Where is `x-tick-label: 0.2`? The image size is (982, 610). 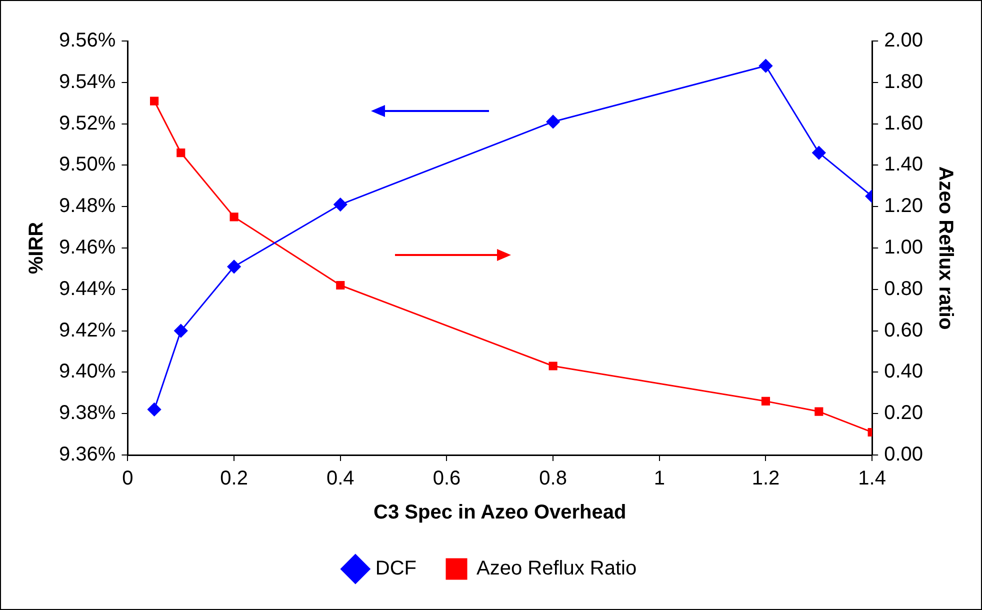 x-tick-label: 0.2 is located at coordinates (234, 479).